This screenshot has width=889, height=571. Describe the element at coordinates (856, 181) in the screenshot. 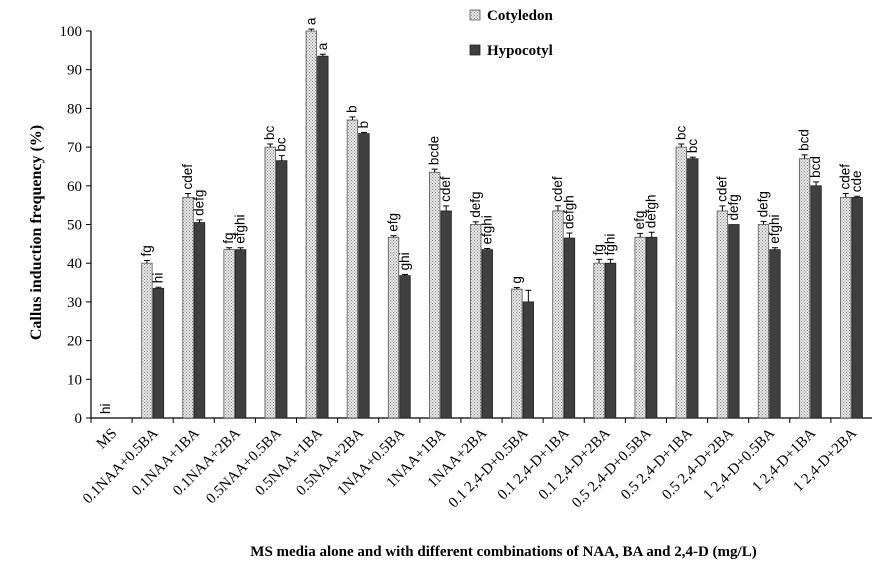

I see `data-label-hypocotyl: cde` at that location.